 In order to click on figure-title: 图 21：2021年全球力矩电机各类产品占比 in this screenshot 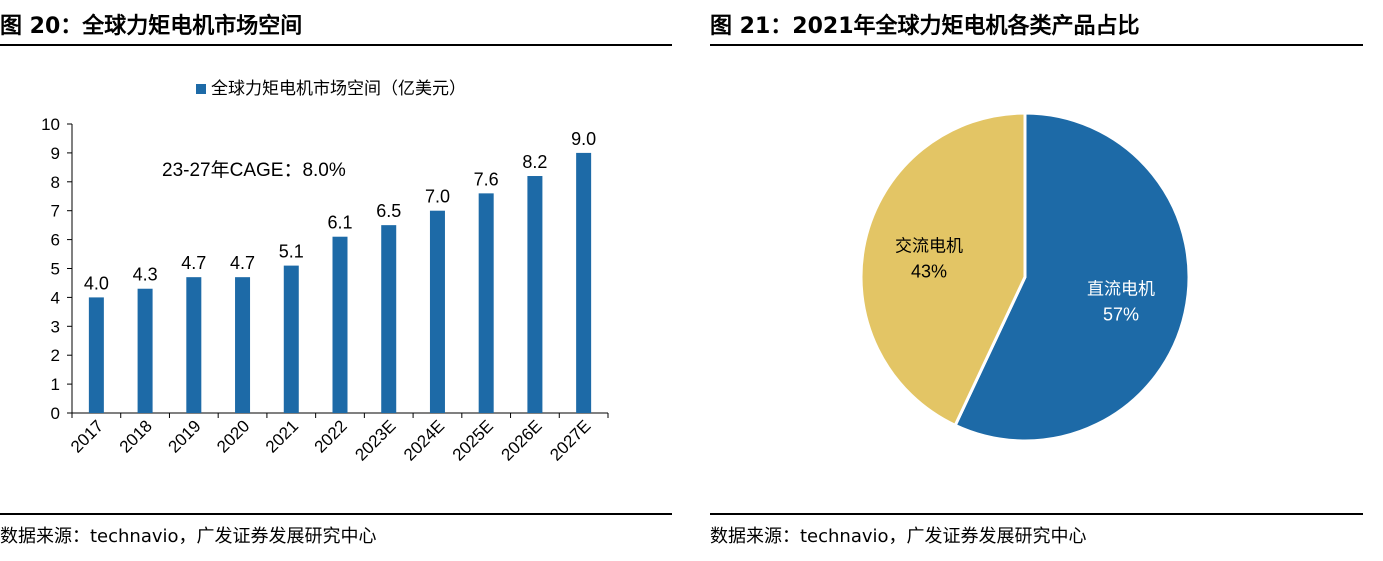, I will do `click(925, 26)`.